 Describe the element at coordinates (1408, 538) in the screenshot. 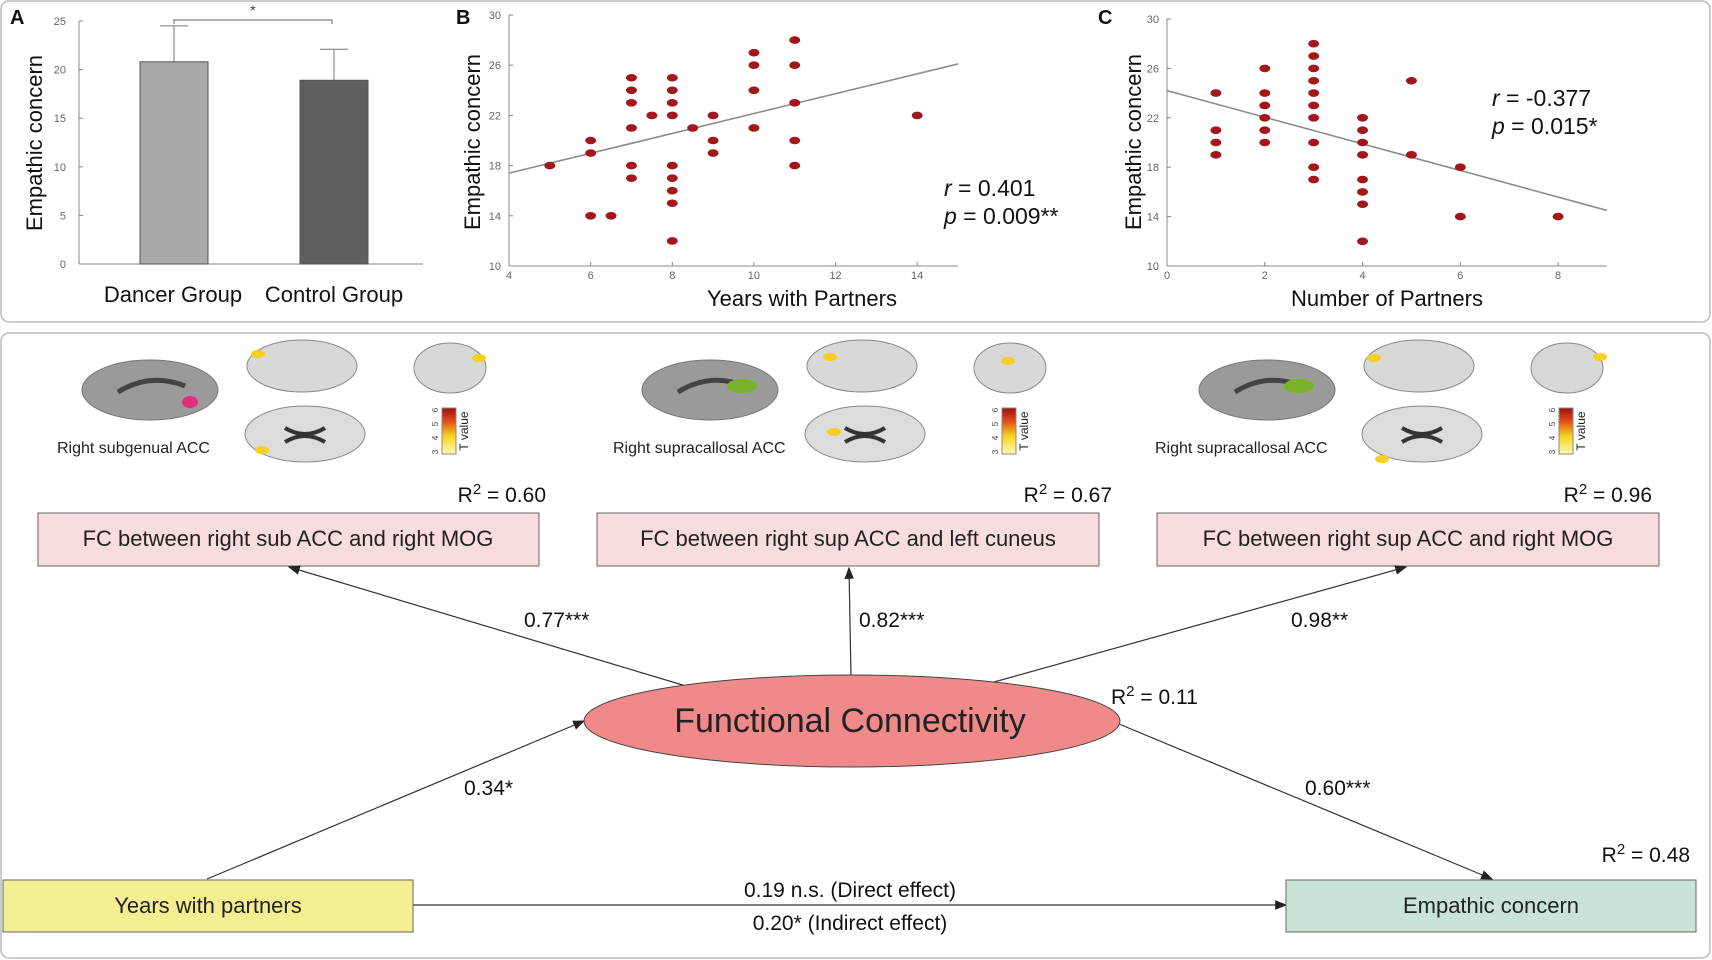

I see `fc-box-label: FC between right sup ACC and right MOG` at that location.